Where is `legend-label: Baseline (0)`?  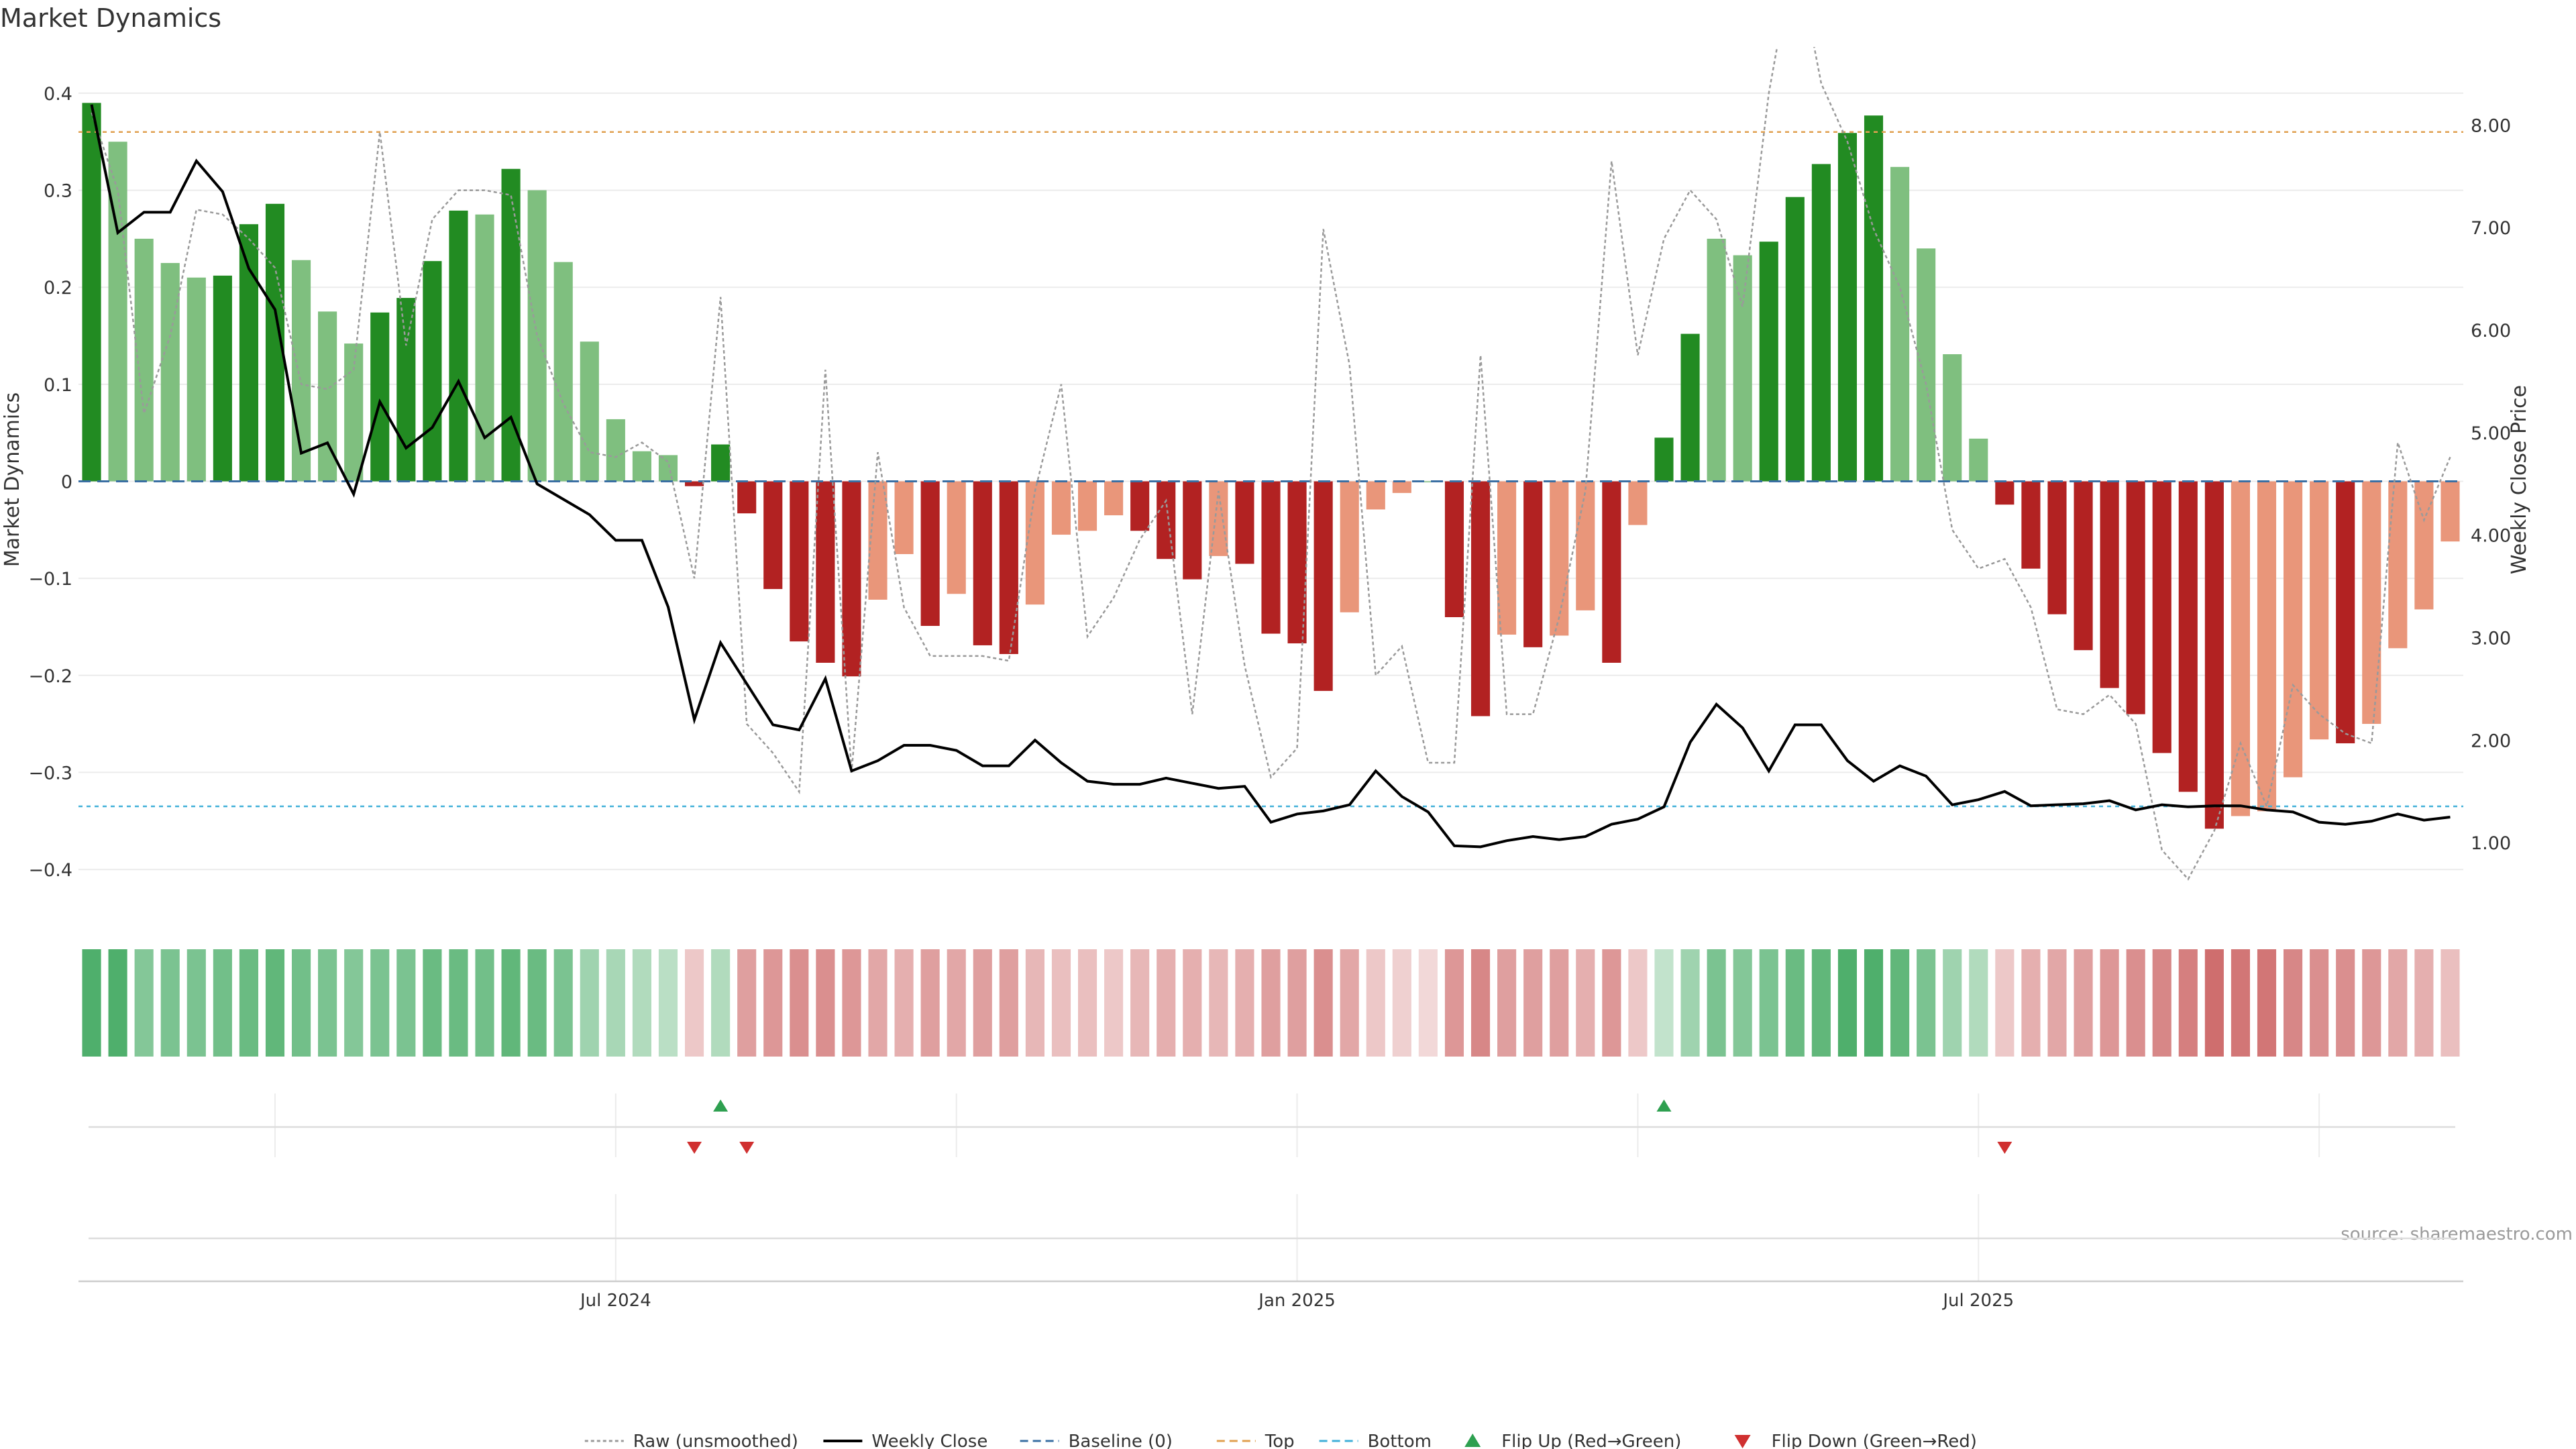
legend-label: Baseline (0) is located at coordinates (1121, 1440).